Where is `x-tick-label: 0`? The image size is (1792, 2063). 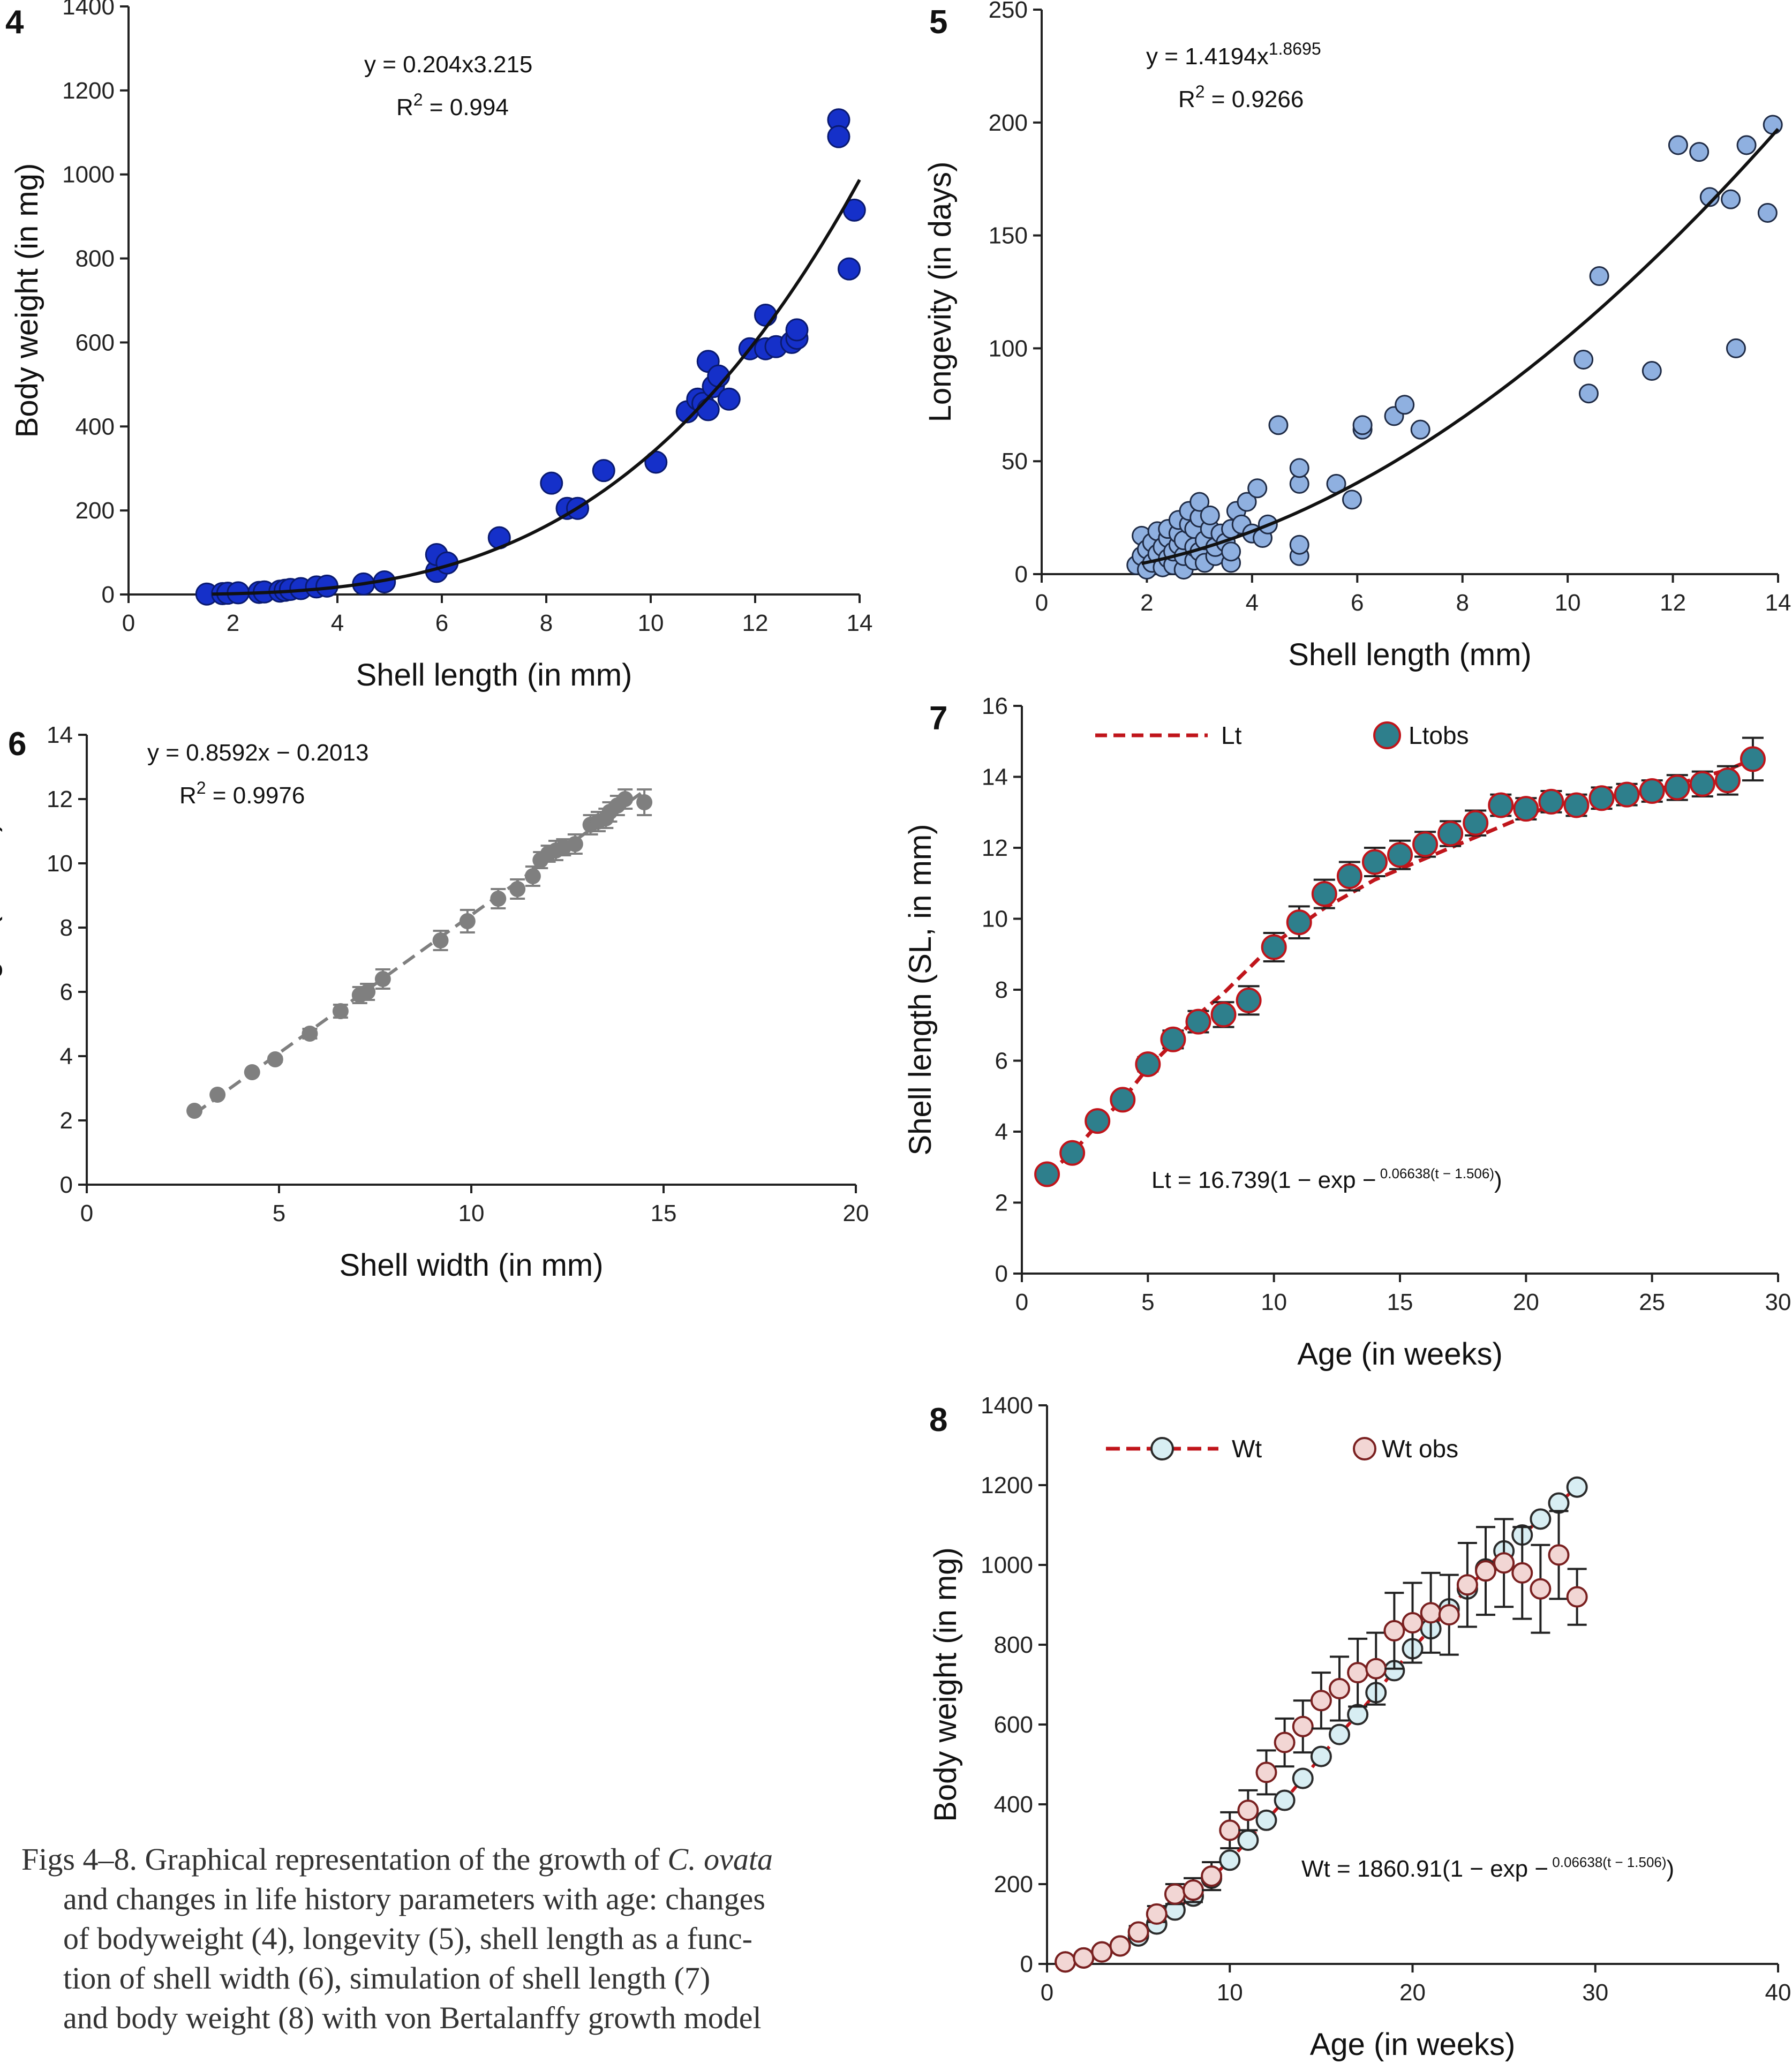
x-tick-label: 0 is located at coordinates (1021, 1302).